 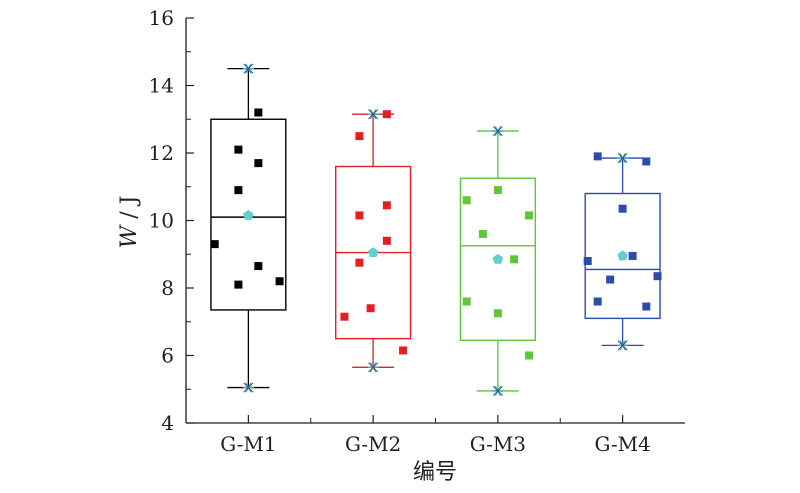 I want to click on box-series-g-m4, so click(x=622, y=251).